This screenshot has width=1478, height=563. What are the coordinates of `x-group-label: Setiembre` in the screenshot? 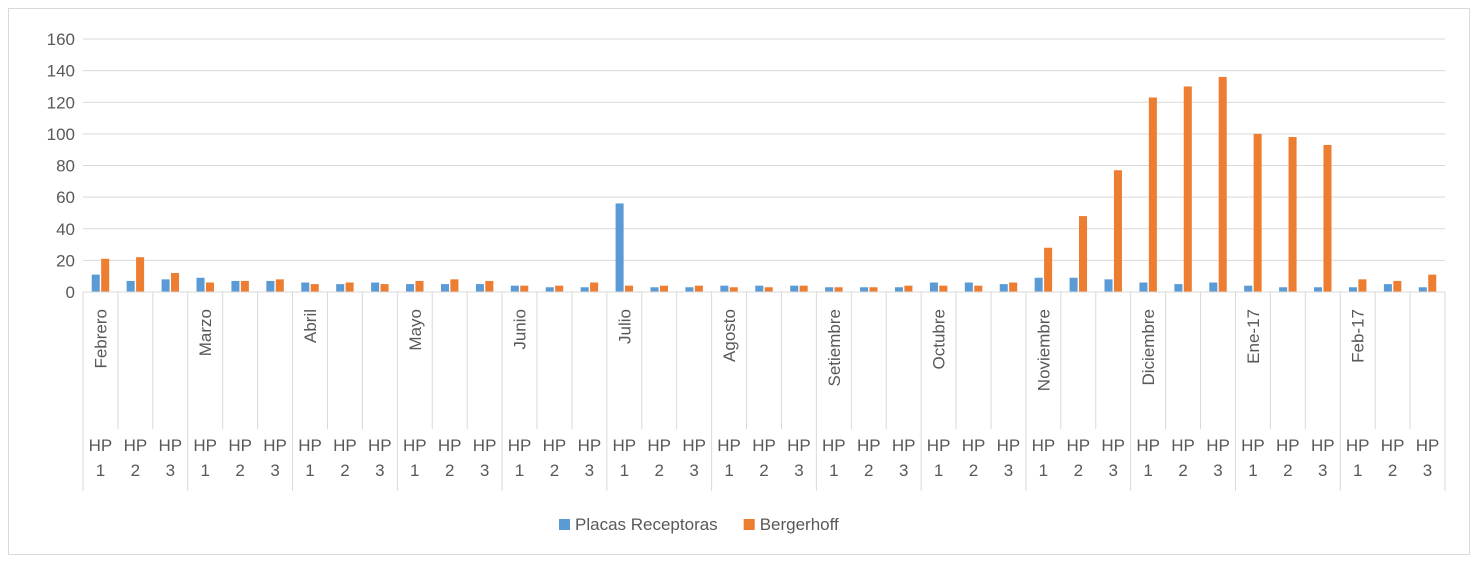 It's located at (834, 347).